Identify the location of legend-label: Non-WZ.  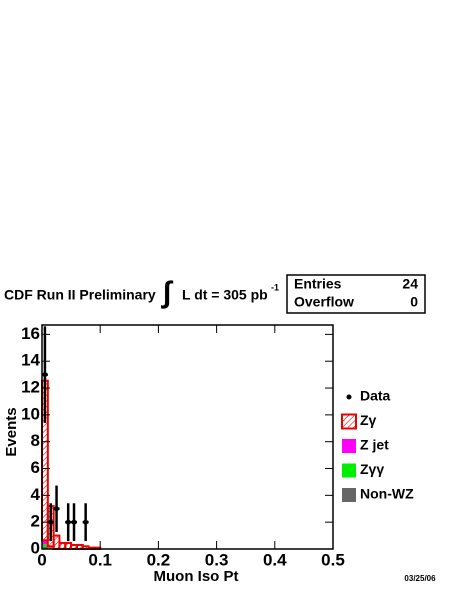
(387, 494).